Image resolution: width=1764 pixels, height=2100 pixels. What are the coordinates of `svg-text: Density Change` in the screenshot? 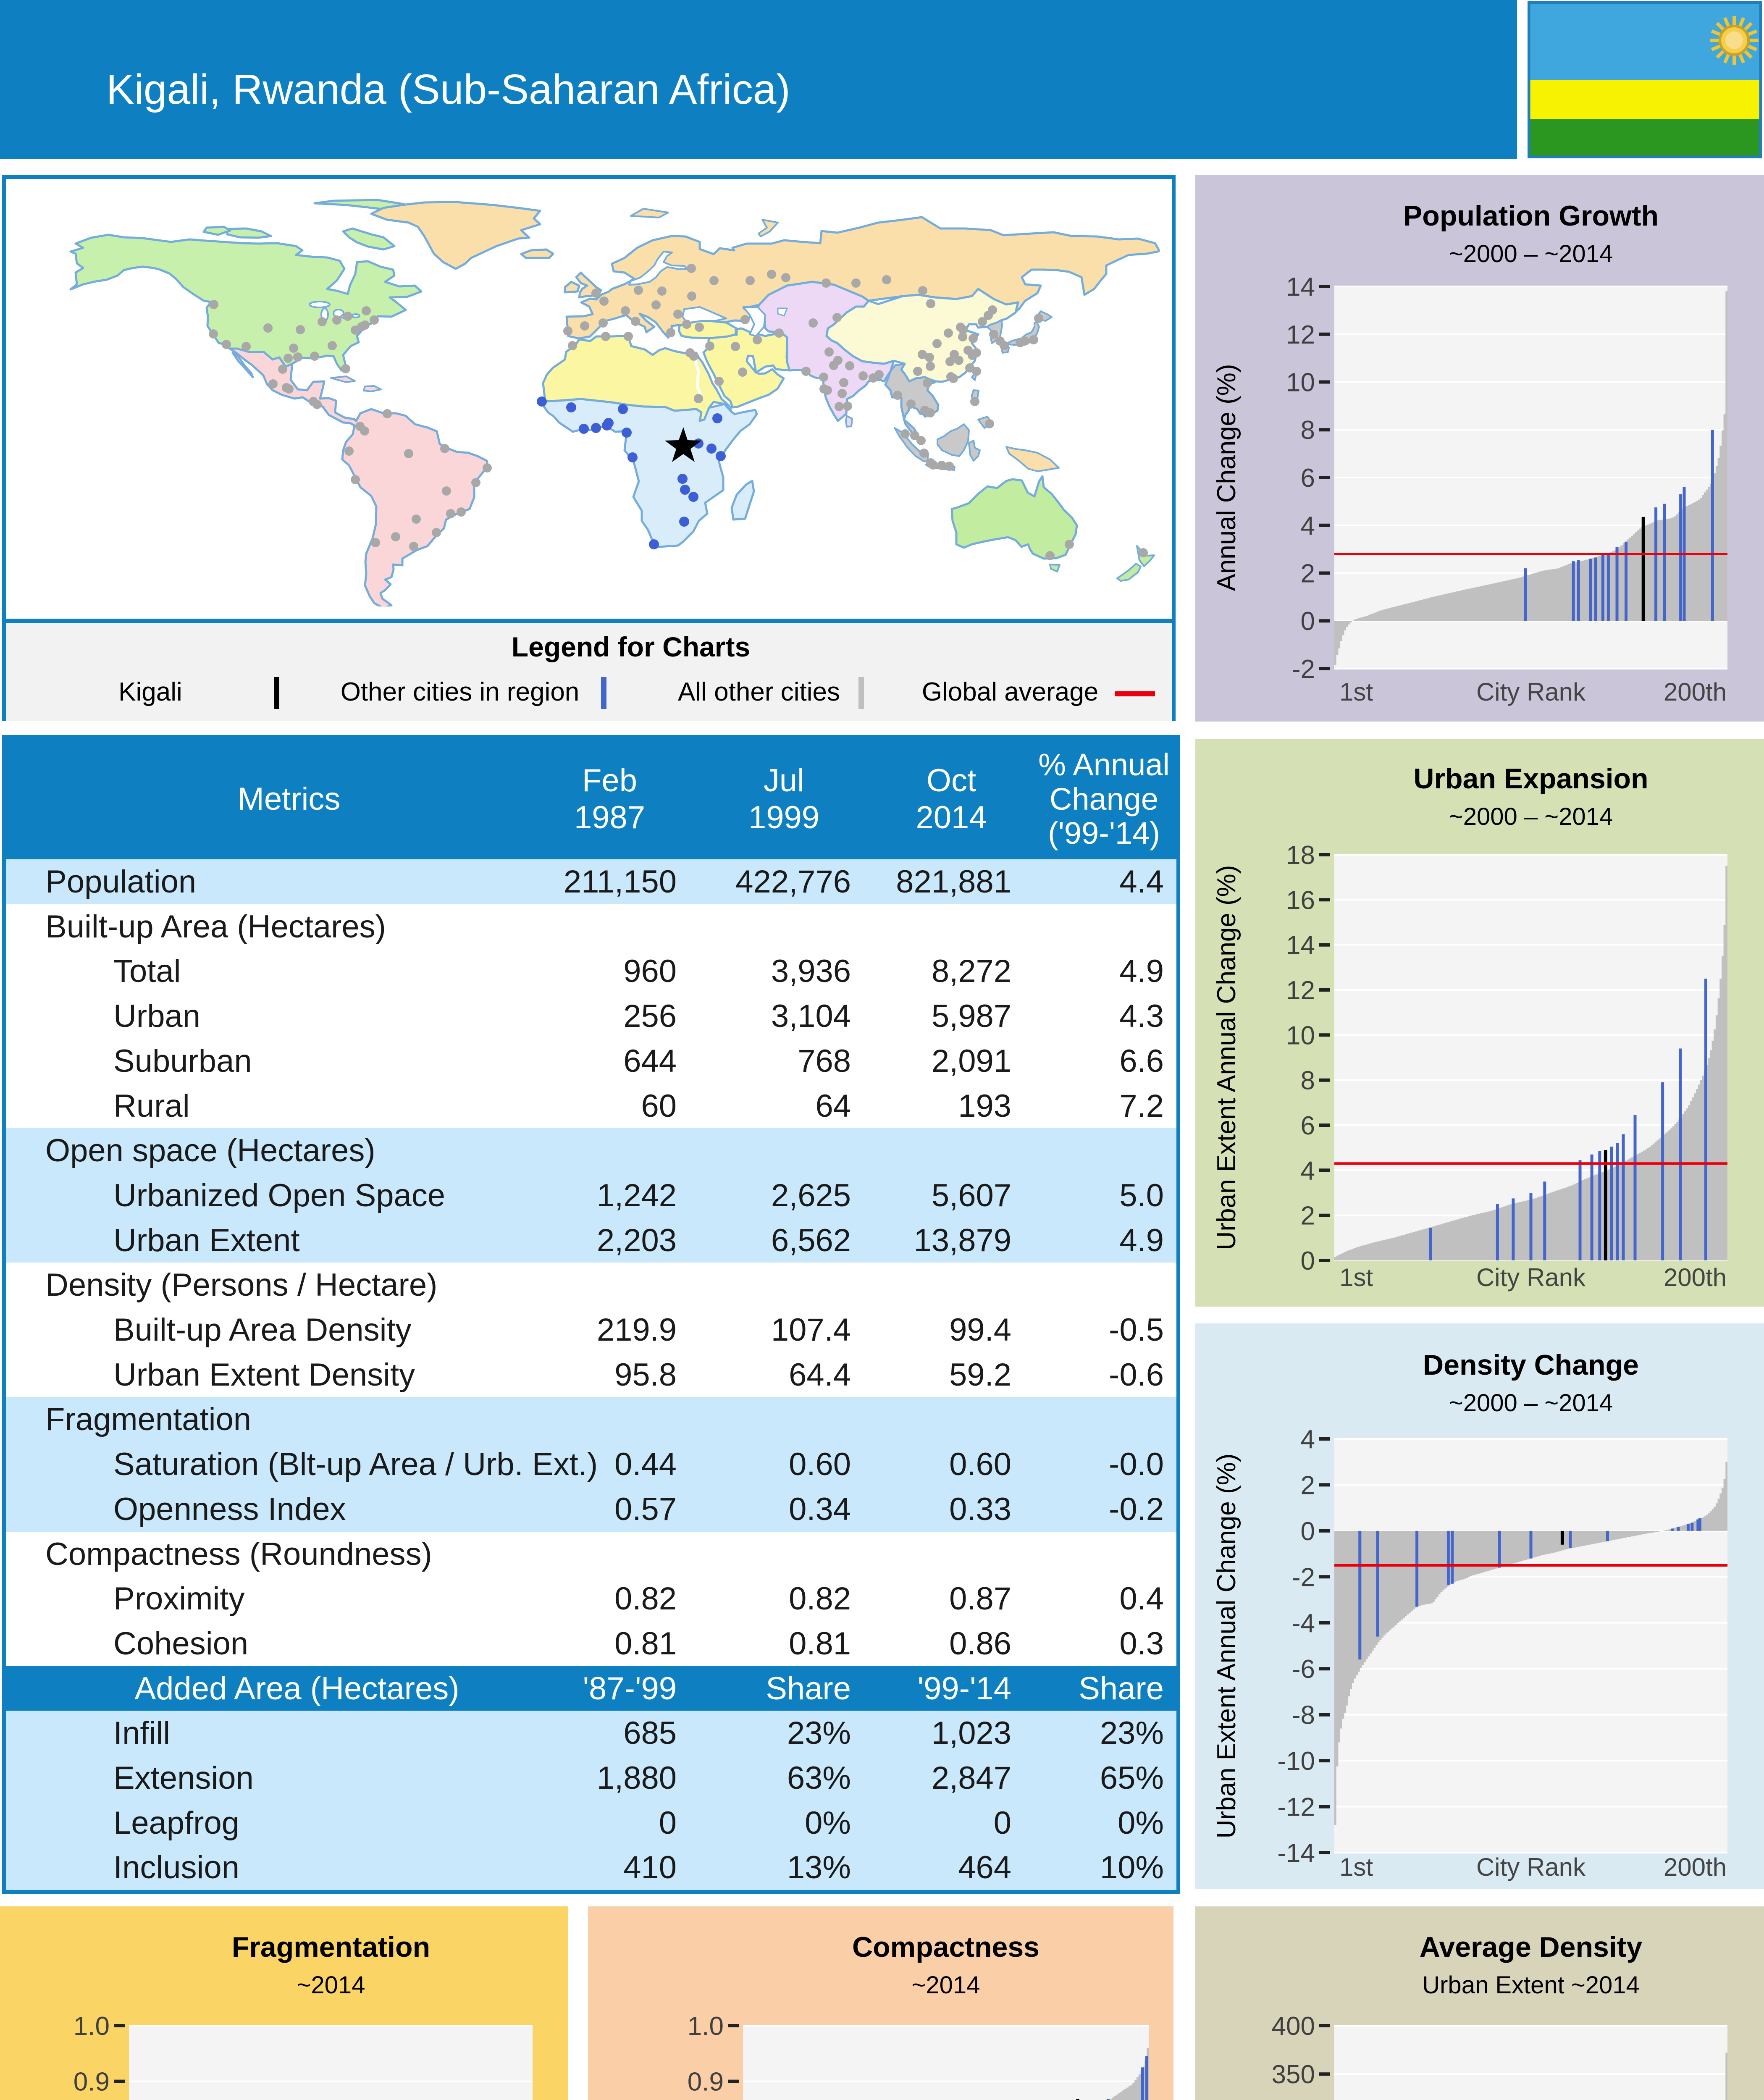 It's located at (1531, 1365).